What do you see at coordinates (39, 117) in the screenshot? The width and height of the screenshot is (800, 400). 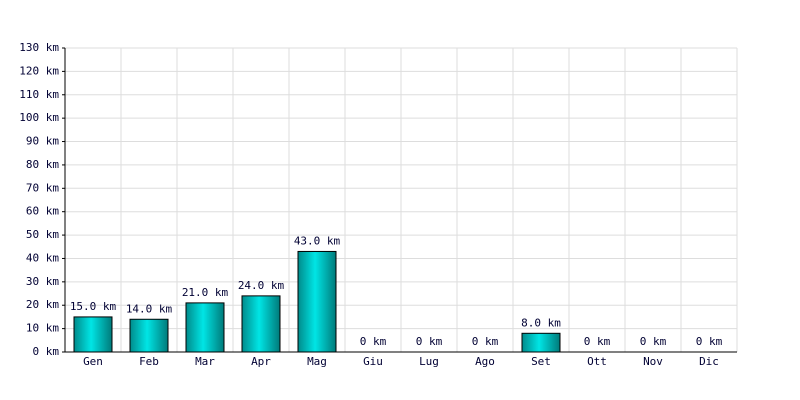 I see `y-tick-label: 100 km` at bounding box center [39, 117].